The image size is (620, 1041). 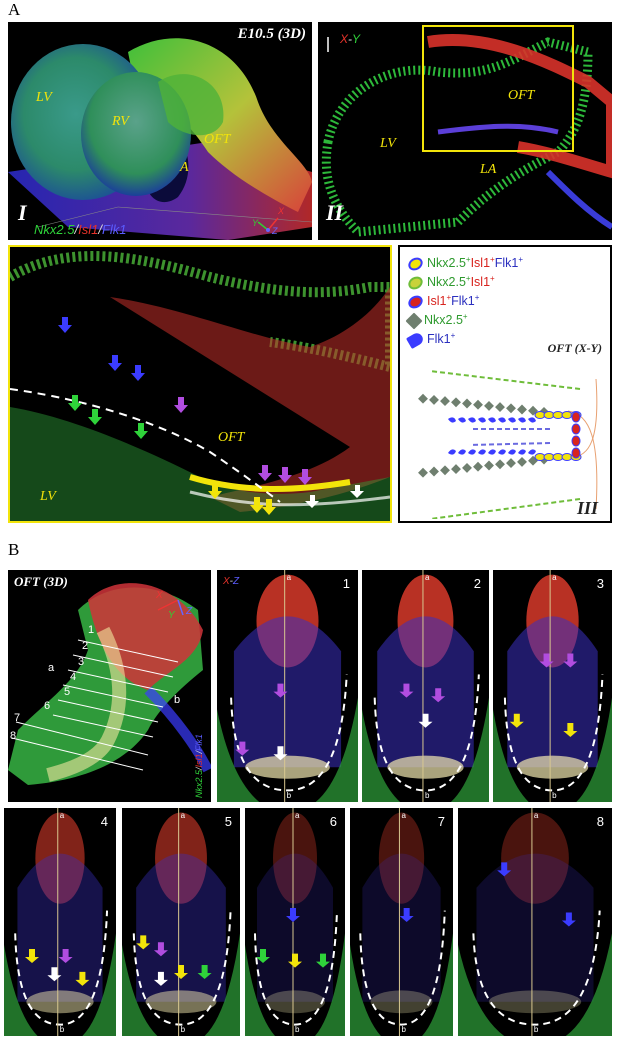 I want to click on green-arrows, so click(x=108, y=417).